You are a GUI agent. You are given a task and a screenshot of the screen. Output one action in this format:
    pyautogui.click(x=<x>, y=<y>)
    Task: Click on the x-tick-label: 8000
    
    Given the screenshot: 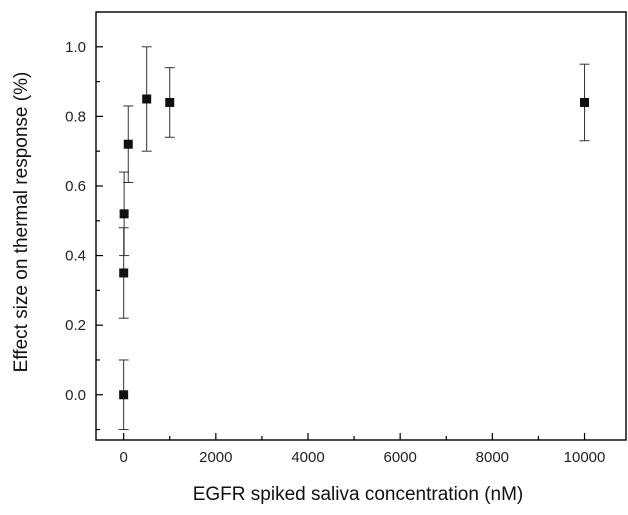 What is the action you would take?
    pyautogui.click(x=492, y=457)
    